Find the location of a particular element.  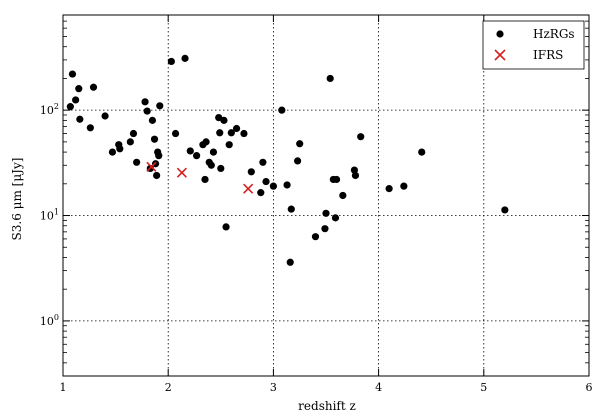

series-ifrs is located at coordinates (200, 177).